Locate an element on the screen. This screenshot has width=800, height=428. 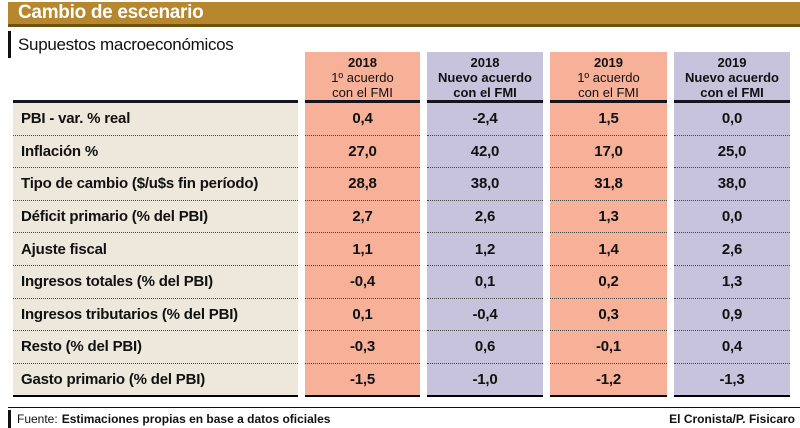
cell-value: -1,5 is located at coordinates (362, 380).